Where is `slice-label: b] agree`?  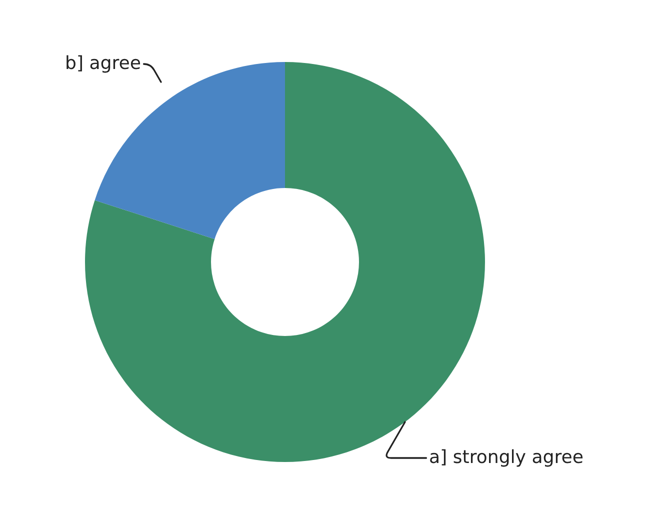
slice-label: b] agree is located at coordinates (103, 64).